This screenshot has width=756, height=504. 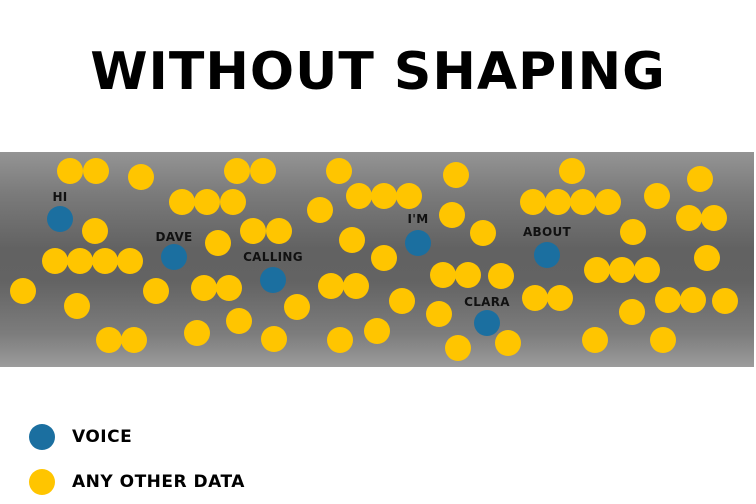 What do you see at coordinates (60, 197) in the screenshot?
I see `voice-packet-label: HI` at bounding box center [60, 197].